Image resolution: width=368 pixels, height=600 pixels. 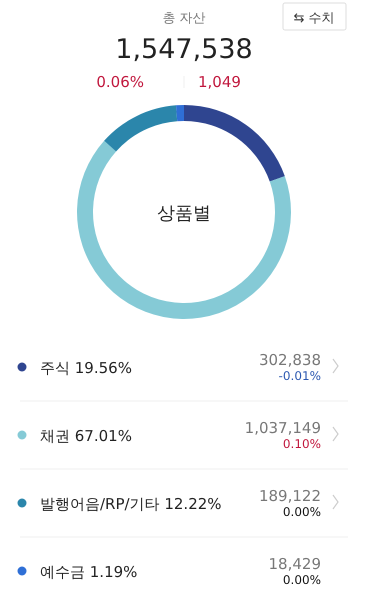 I want to click on annotation: 18,429, so click(x=294, y=564).